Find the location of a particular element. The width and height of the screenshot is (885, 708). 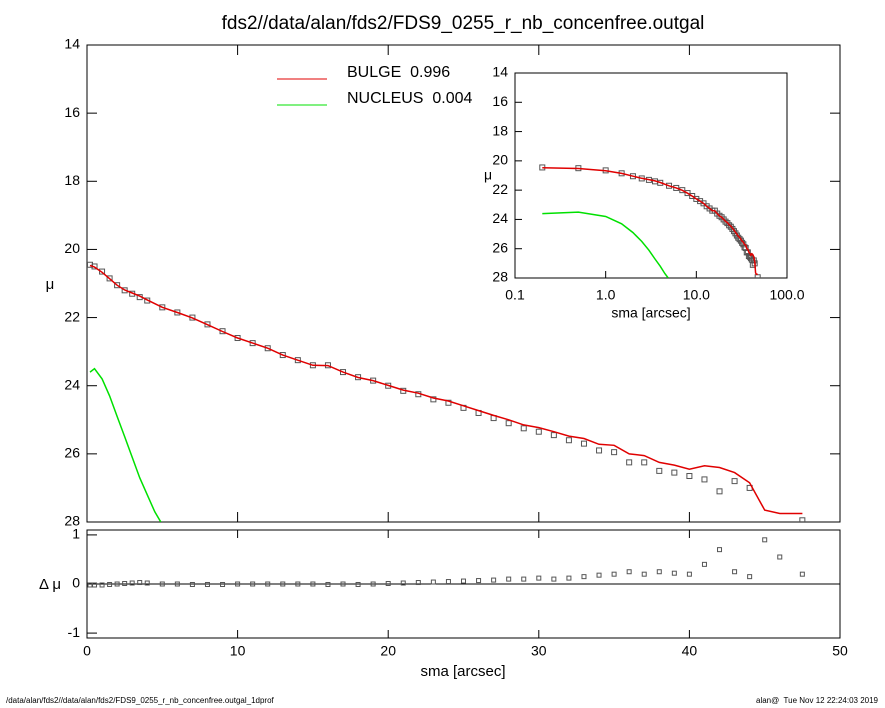

x-tick-label: 1.0 is located at coordinates (606, 295).